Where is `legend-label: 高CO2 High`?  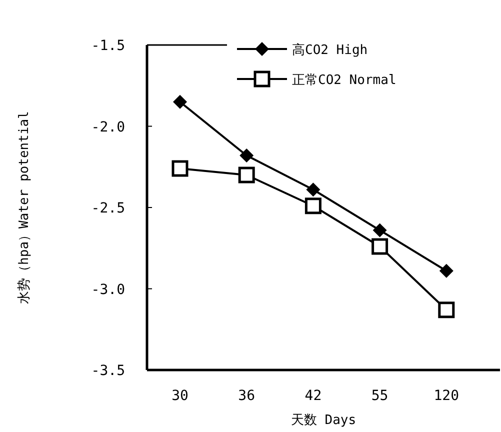 legend-label: 高CO2 High is located at coordinates (330, 50).